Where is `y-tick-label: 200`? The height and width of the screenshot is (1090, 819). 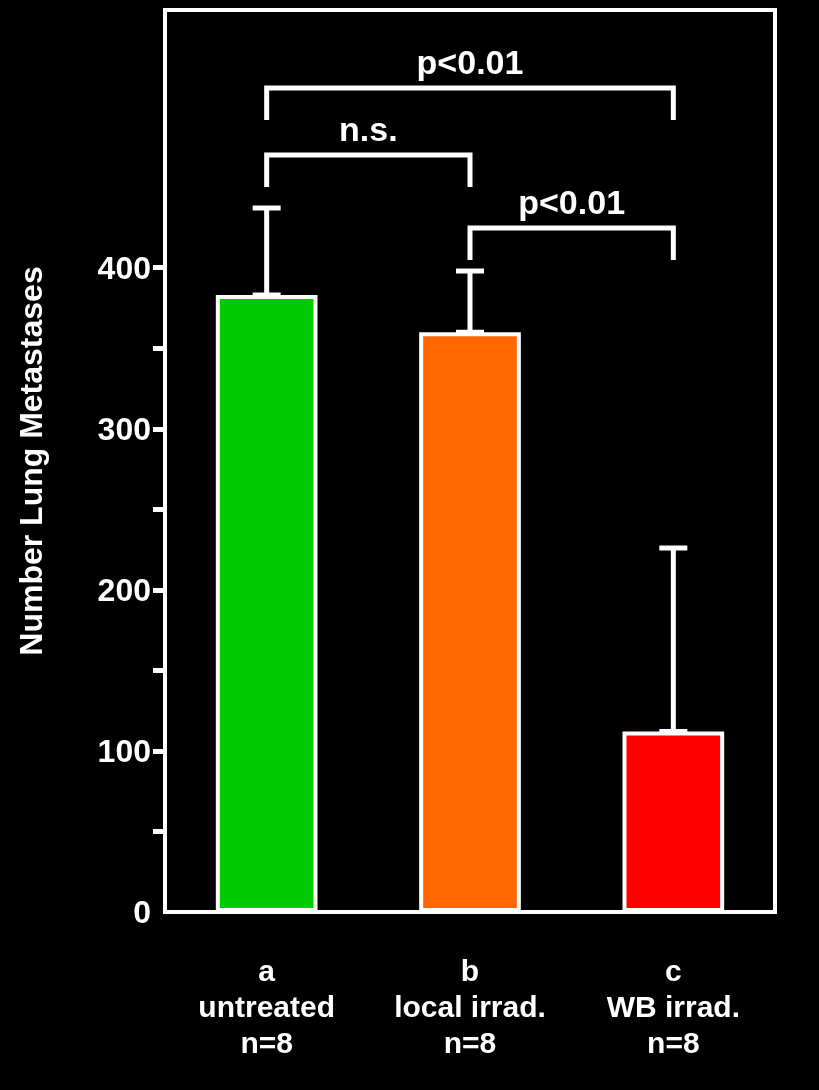 y-tick-label: 200 is located at coordinates (124, 589).